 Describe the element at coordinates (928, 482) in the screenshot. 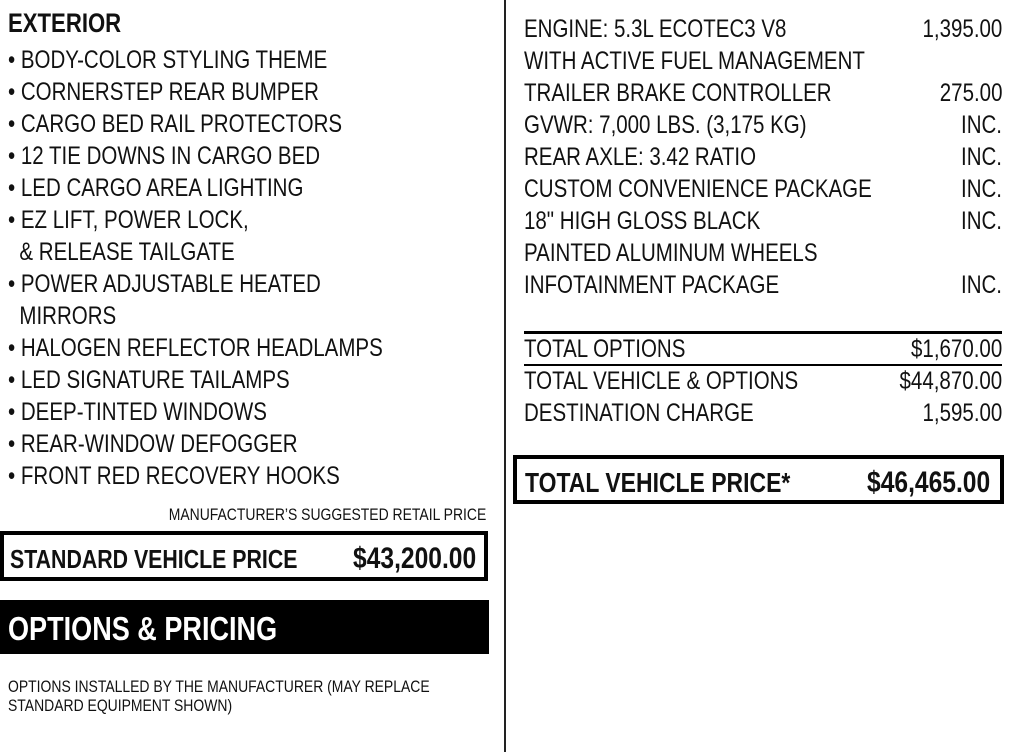

I see `total-price-value: $46,465.00` at that location.